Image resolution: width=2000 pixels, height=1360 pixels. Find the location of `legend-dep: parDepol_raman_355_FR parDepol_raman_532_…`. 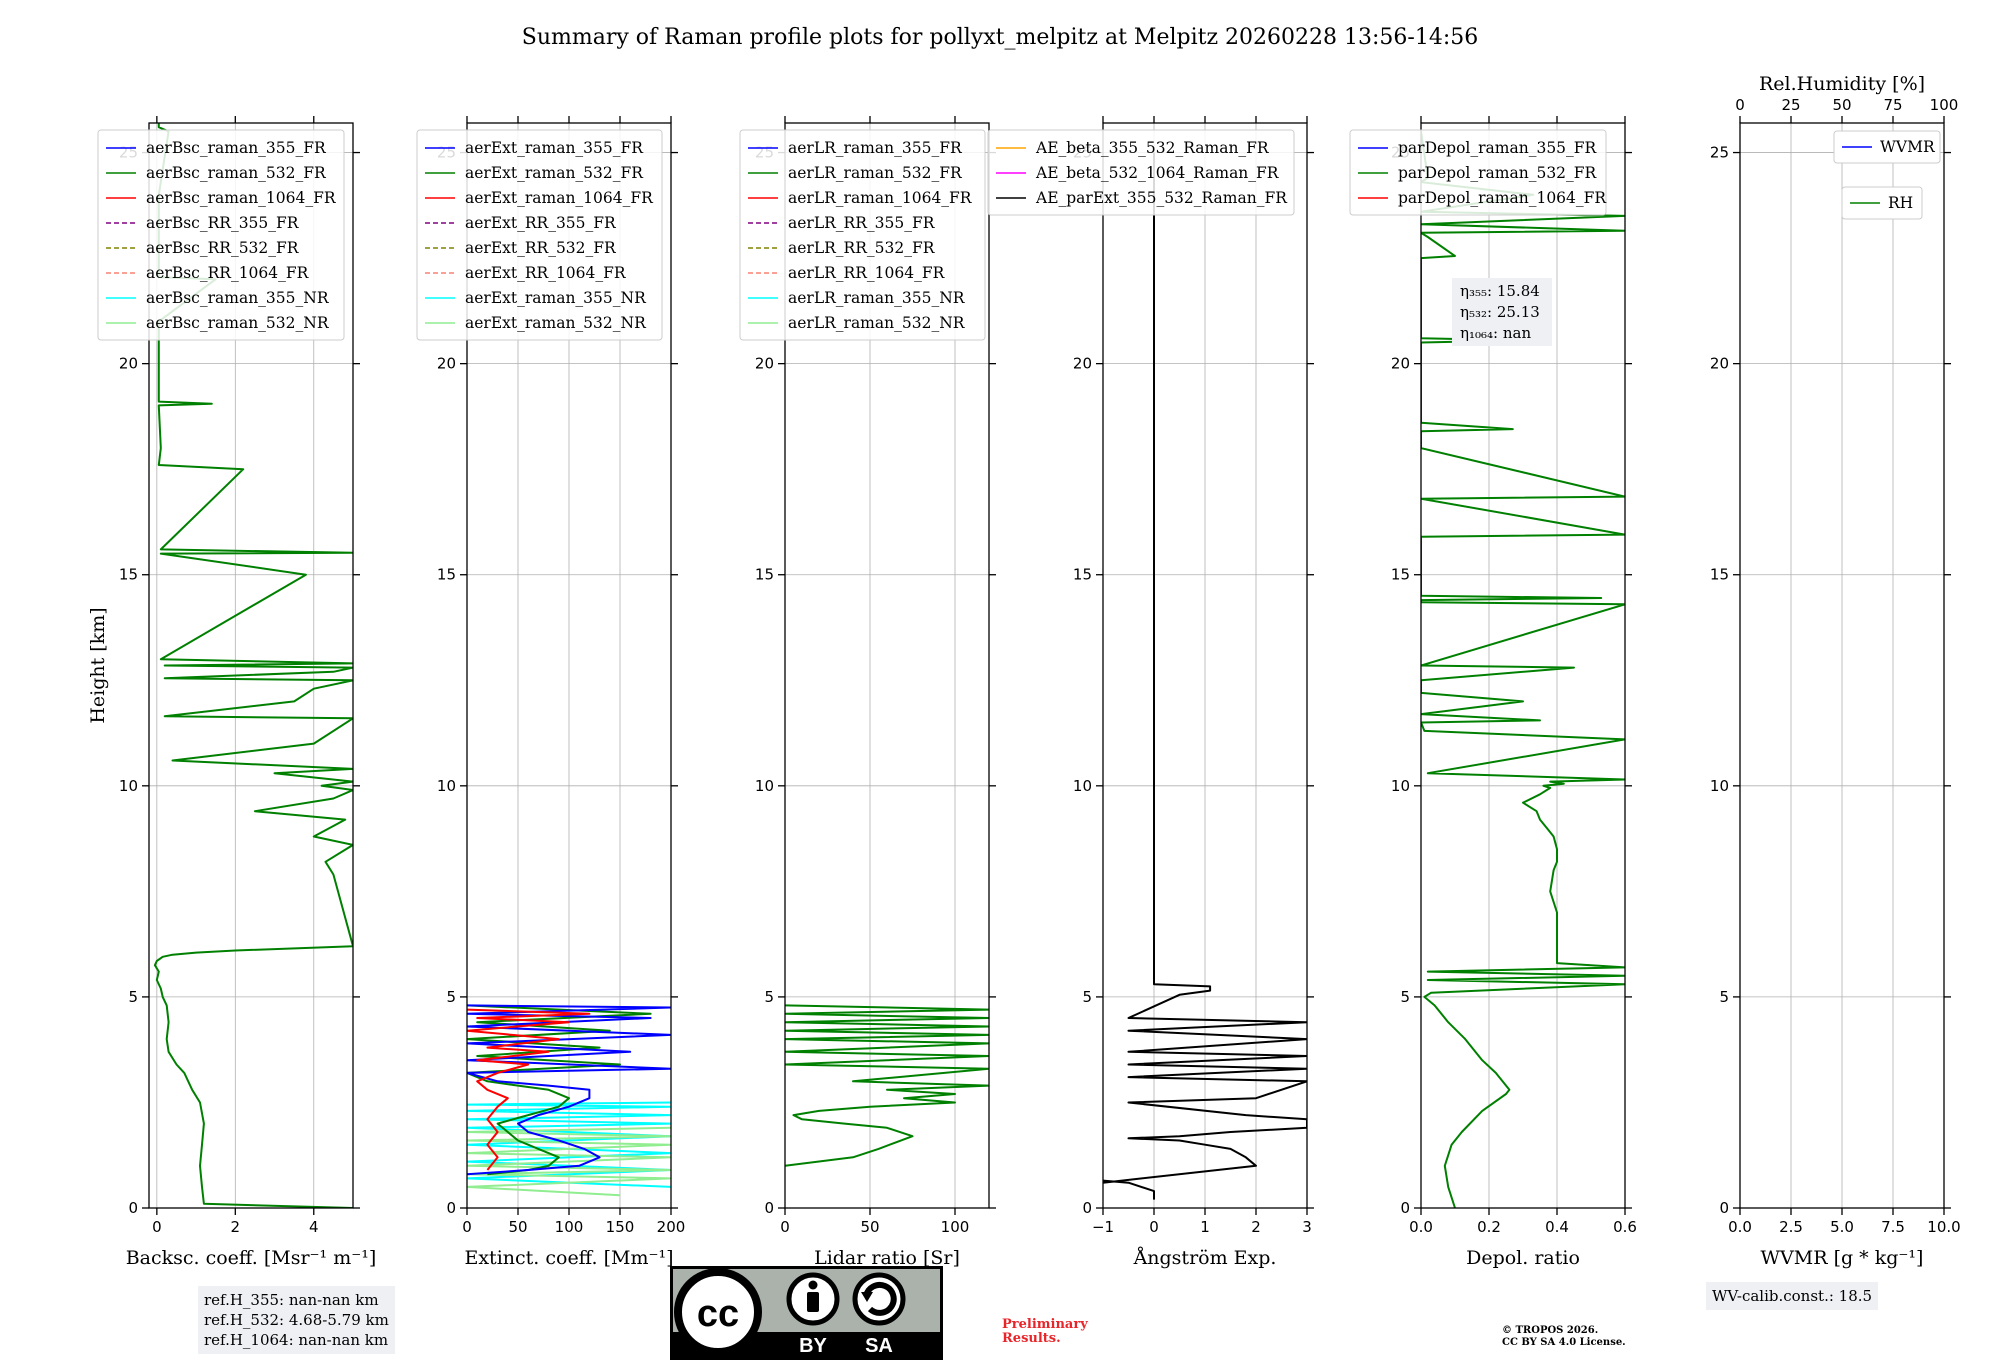

legend-dep: parDepol_raman_355_FR parDepol_raman_532_… is located at coordinates (1478, 172).